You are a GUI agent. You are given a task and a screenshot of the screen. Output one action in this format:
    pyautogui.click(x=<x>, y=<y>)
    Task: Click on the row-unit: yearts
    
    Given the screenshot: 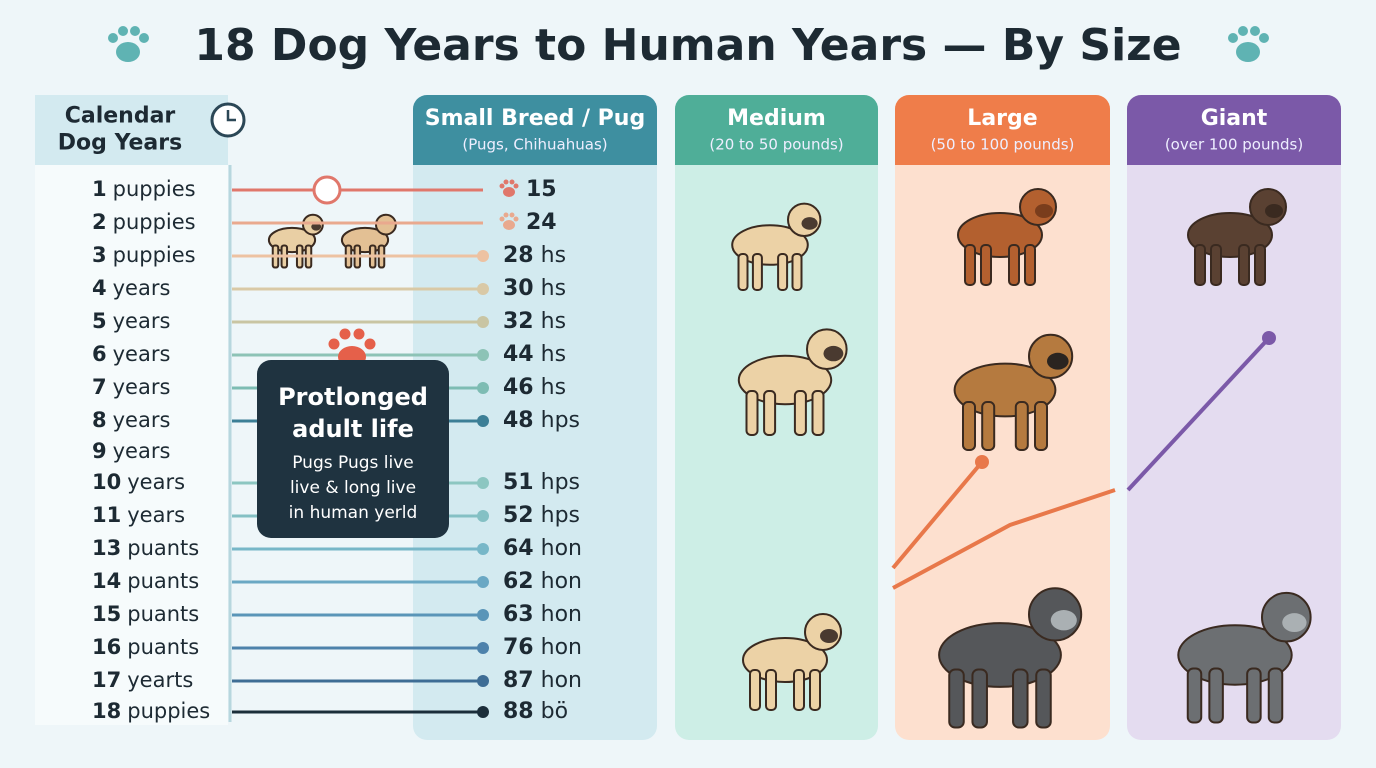 What is the action you would take?
    pyautogui.click(x=160, y=680)
    